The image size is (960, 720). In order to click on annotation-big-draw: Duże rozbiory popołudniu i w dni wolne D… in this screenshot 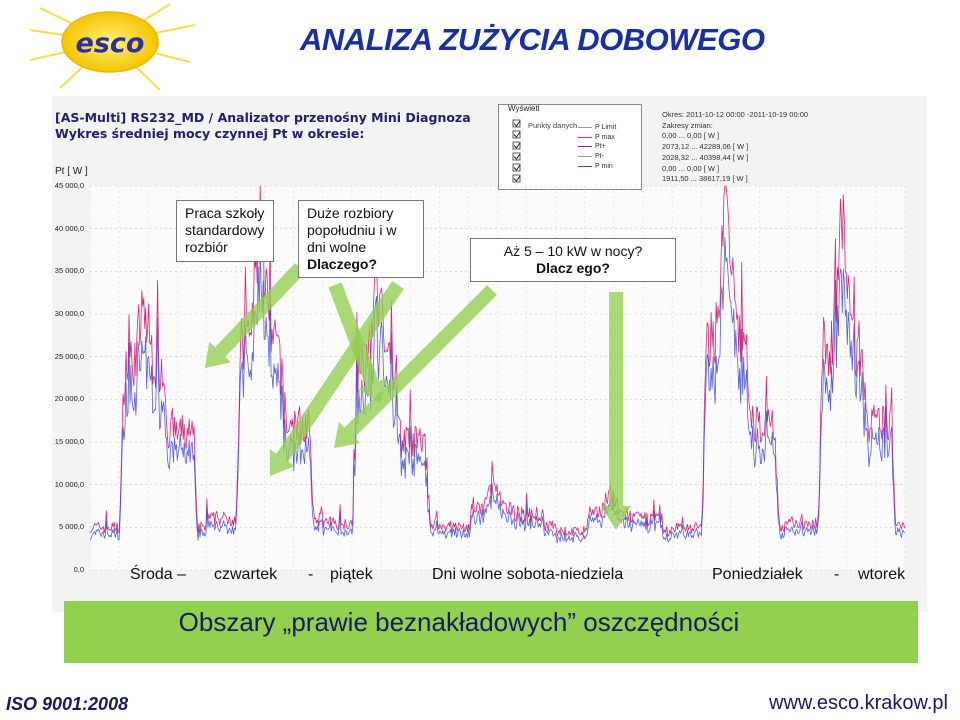, I will do `click(361, 239)`.